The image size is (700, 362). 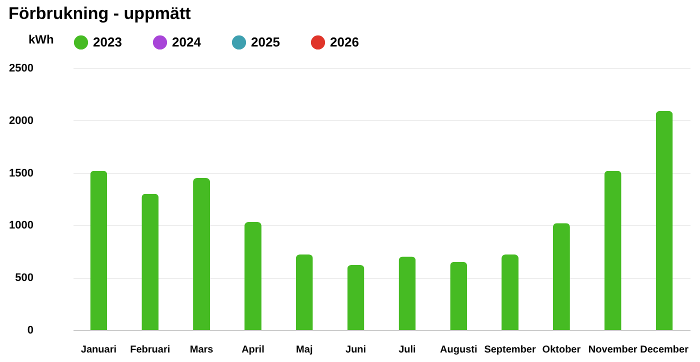 I want to click on chart-title: Förbrukning - uppmätt, so click(x=100, y=13).